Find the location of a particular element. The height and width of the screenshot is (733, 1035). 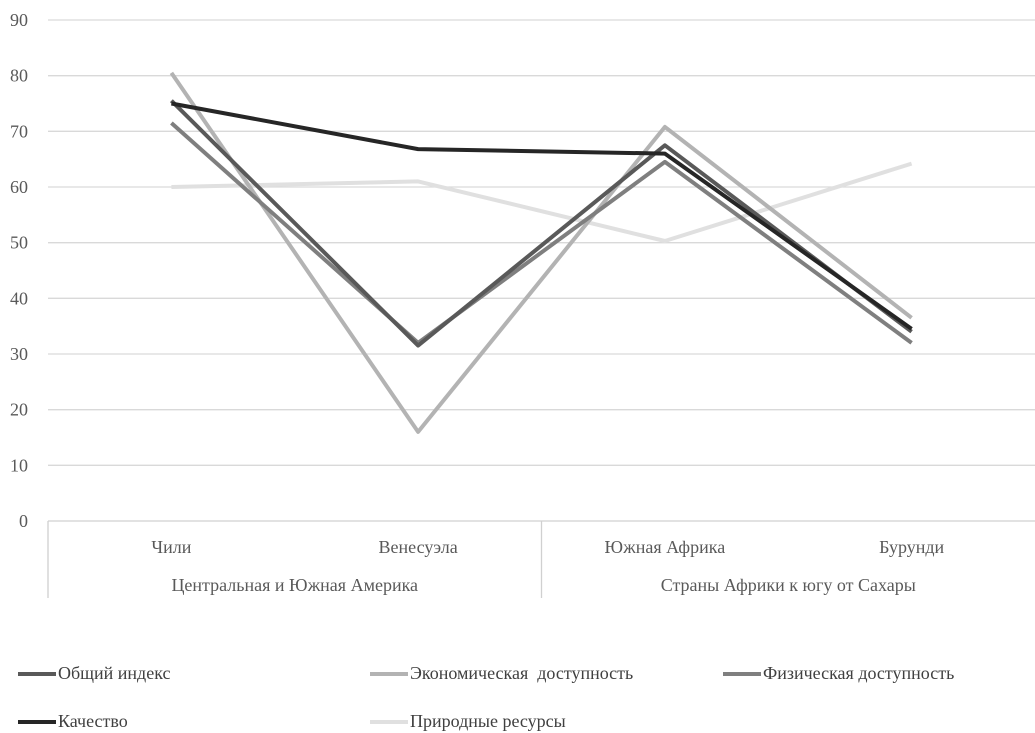

y-tick-label: 80 is located at coordinates (19, 76).